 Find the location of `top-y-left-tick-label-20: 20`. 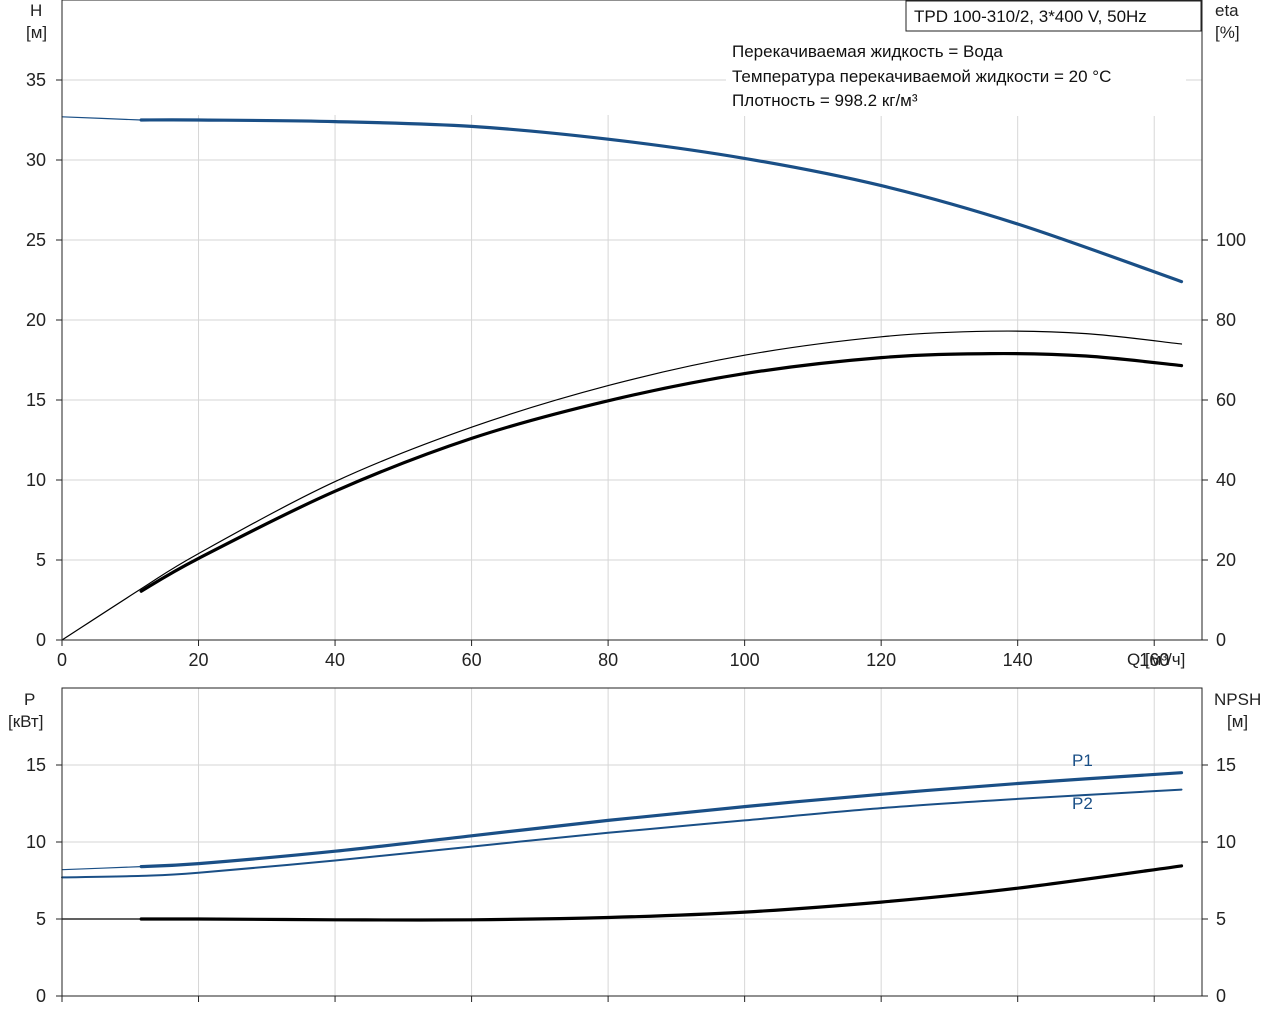

top-y-left-tick-label-20: 20 is located at coordinates (36, 320).